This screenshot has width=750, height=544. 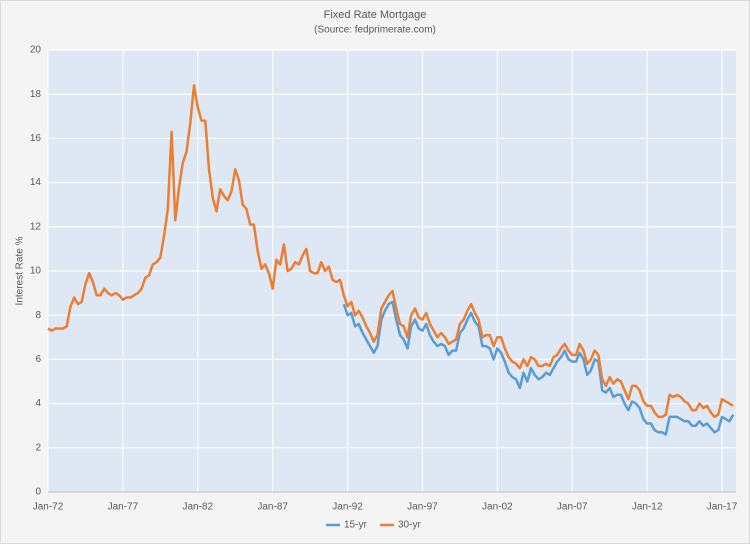 I want to click on chart-subtitle: (Source: fedprimerate.com), so click(x=375, y=30).